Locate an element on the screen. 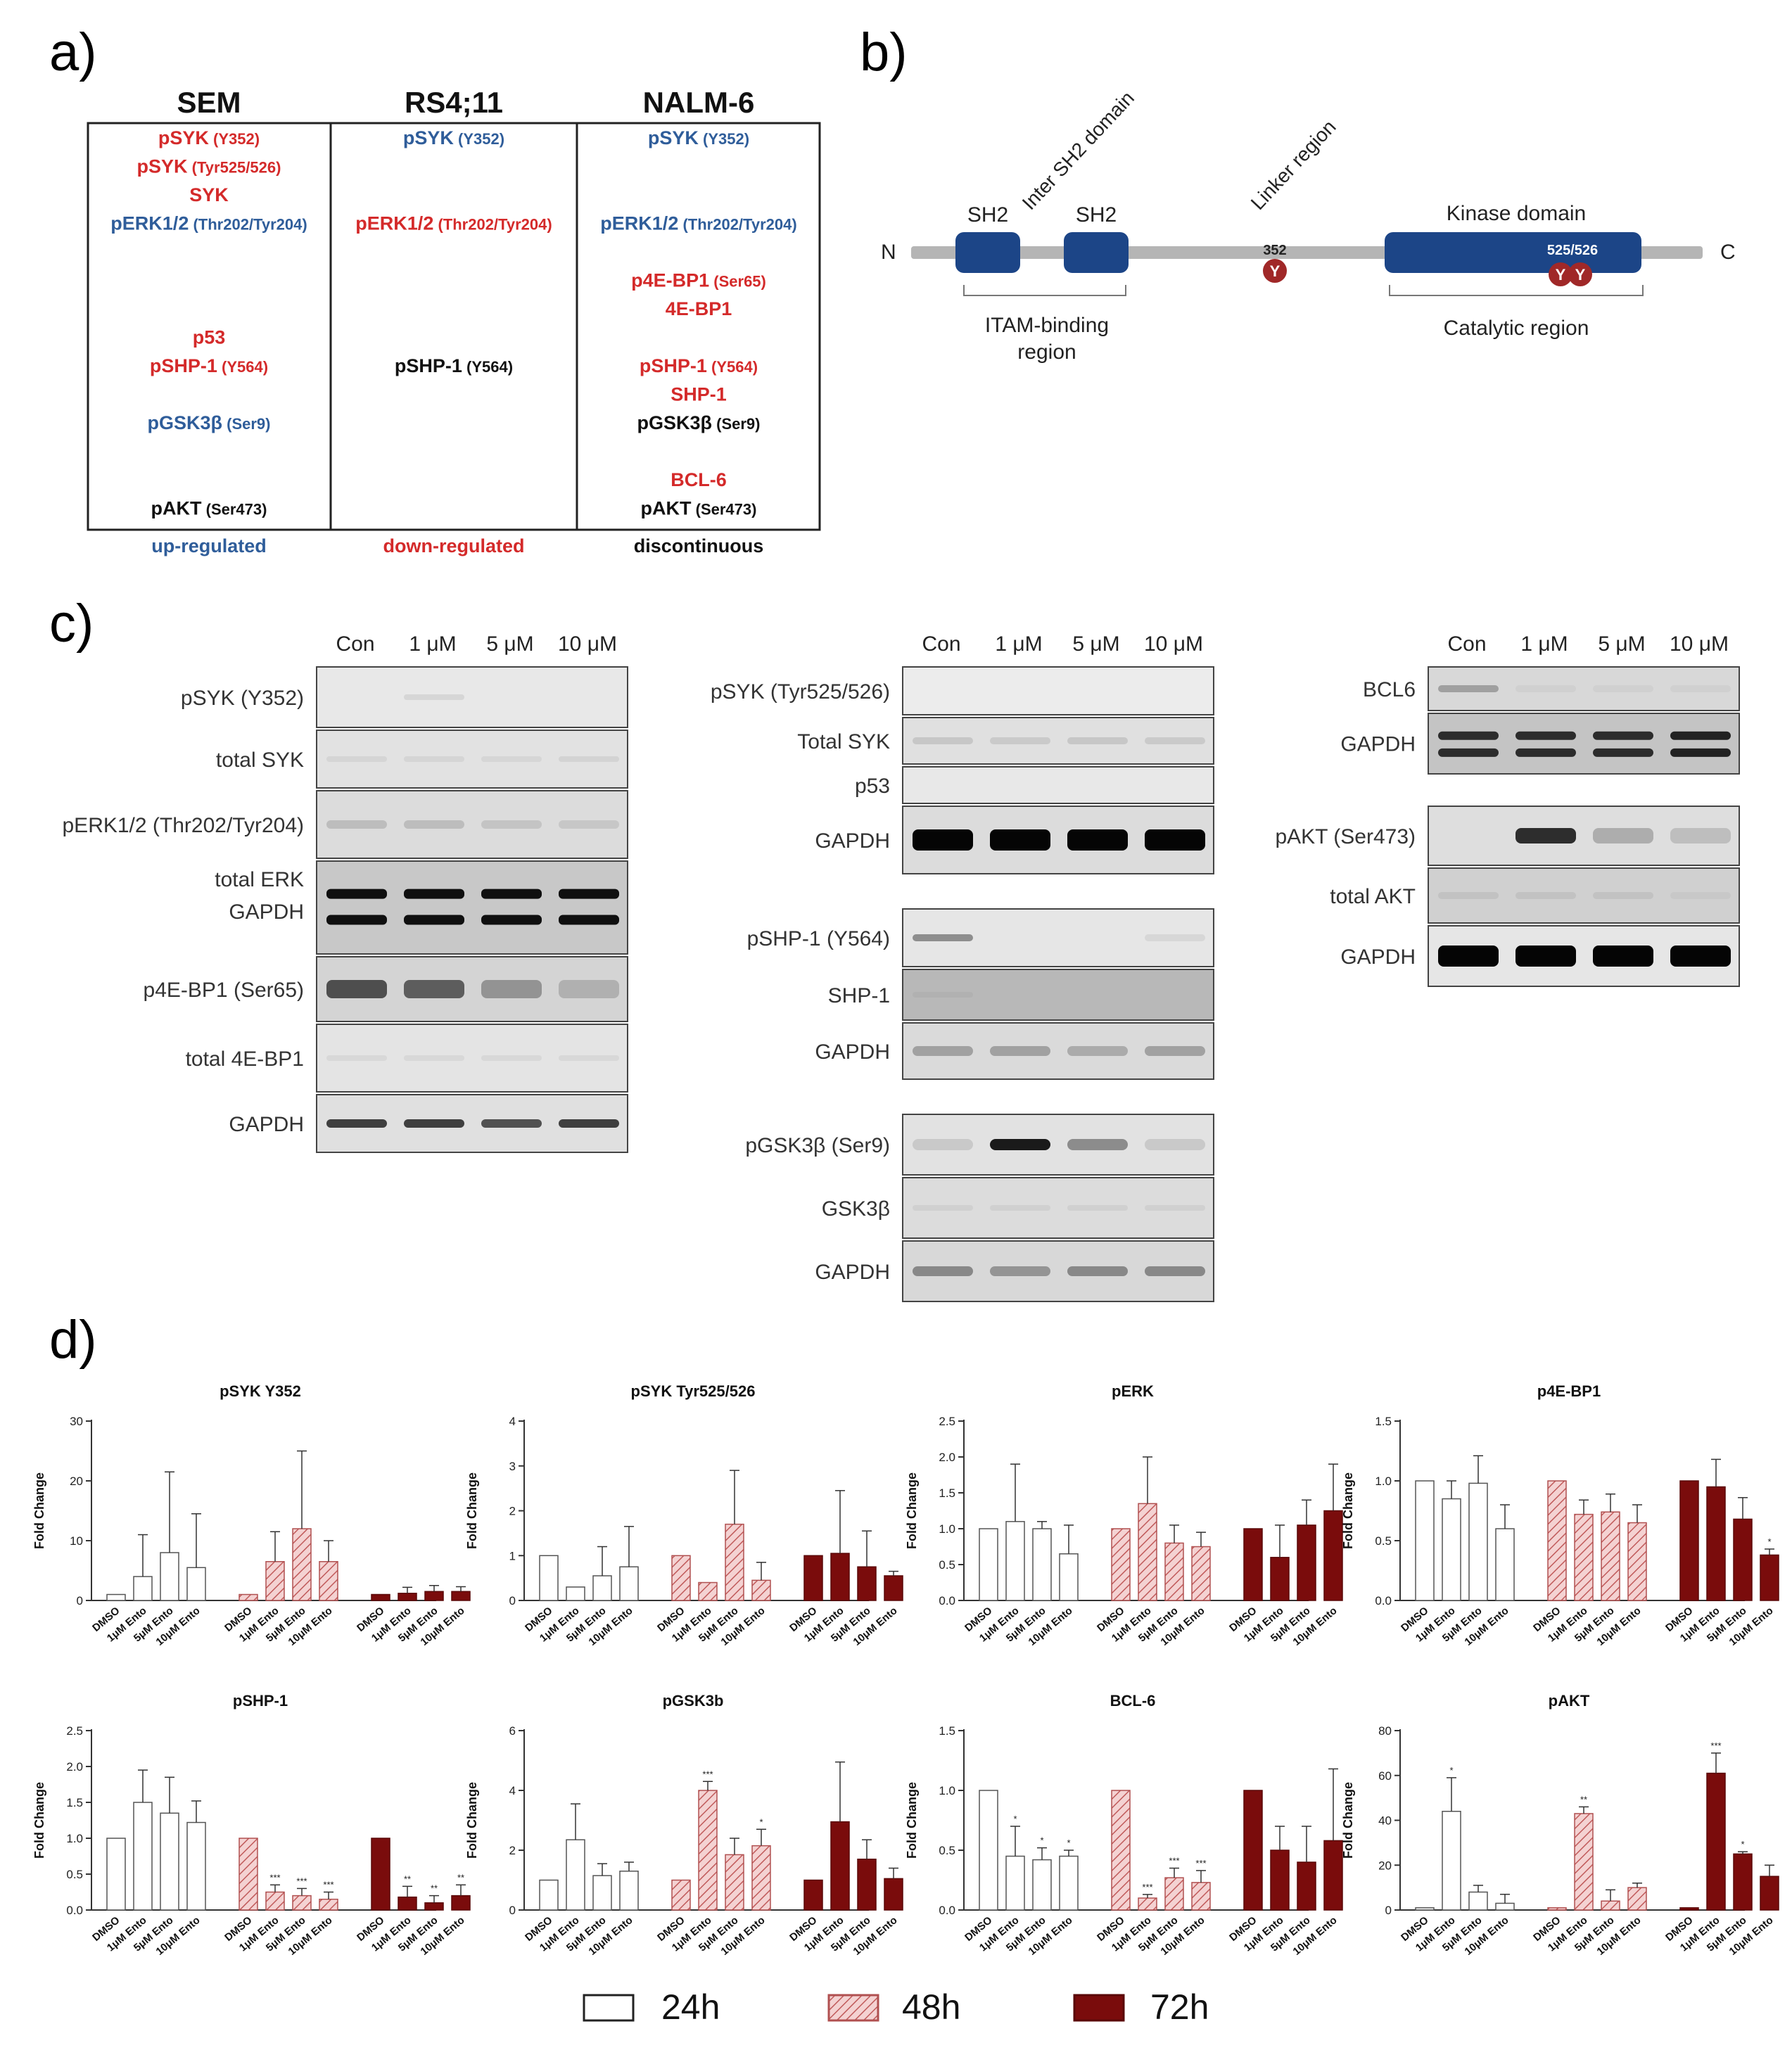 The width and height of the screenshot is (1792, 2069). blot-label: pSYK (Tyr525/526) is located at coordinates (800, 692).